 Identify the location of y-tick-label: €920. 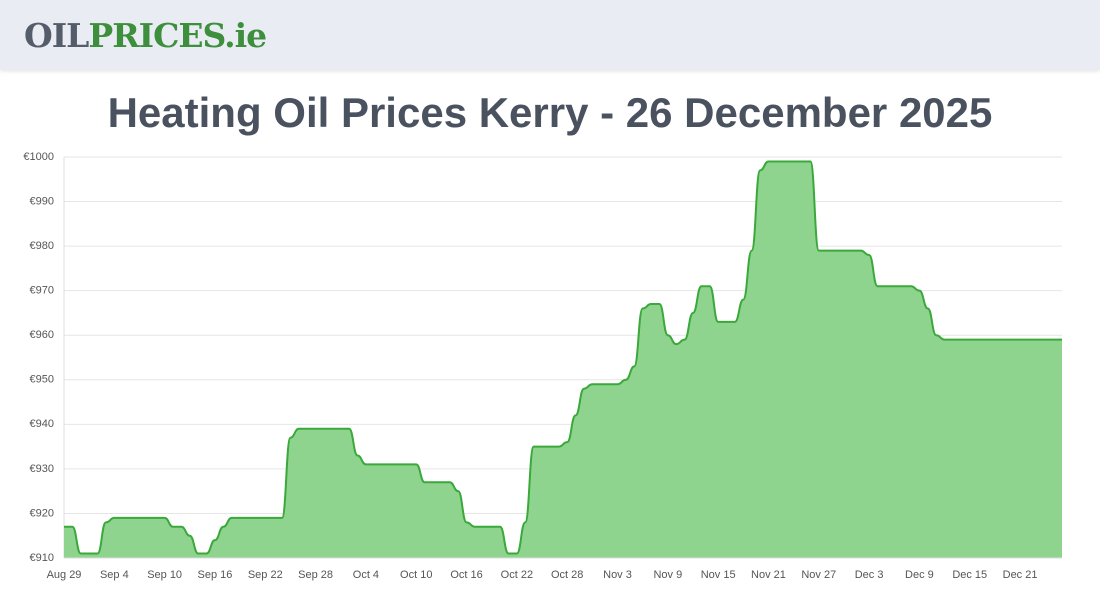
(42, 513).